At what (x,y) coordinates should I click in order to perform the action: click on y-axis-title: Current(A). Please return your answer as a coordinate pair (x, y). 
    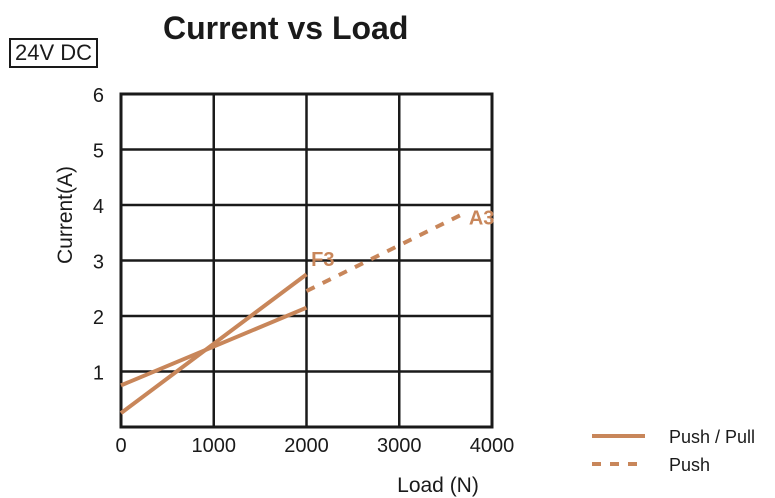
    Looking at the image, I should click on (65, 215).